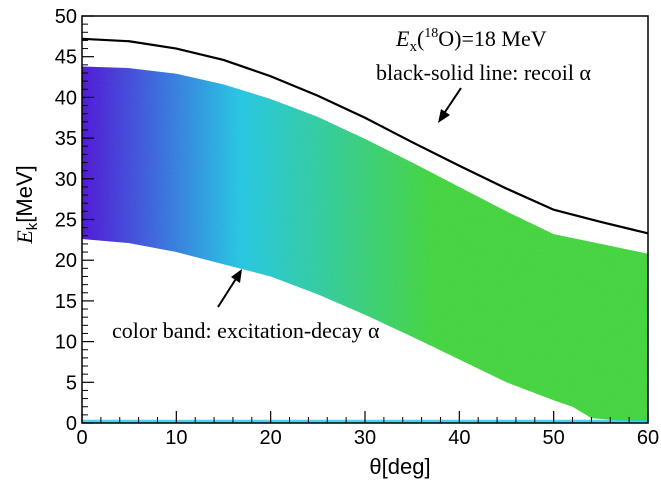 The width and height of the screenshot is (661, 482). I want to click on y-tick-label: 40, so click(66, 98).